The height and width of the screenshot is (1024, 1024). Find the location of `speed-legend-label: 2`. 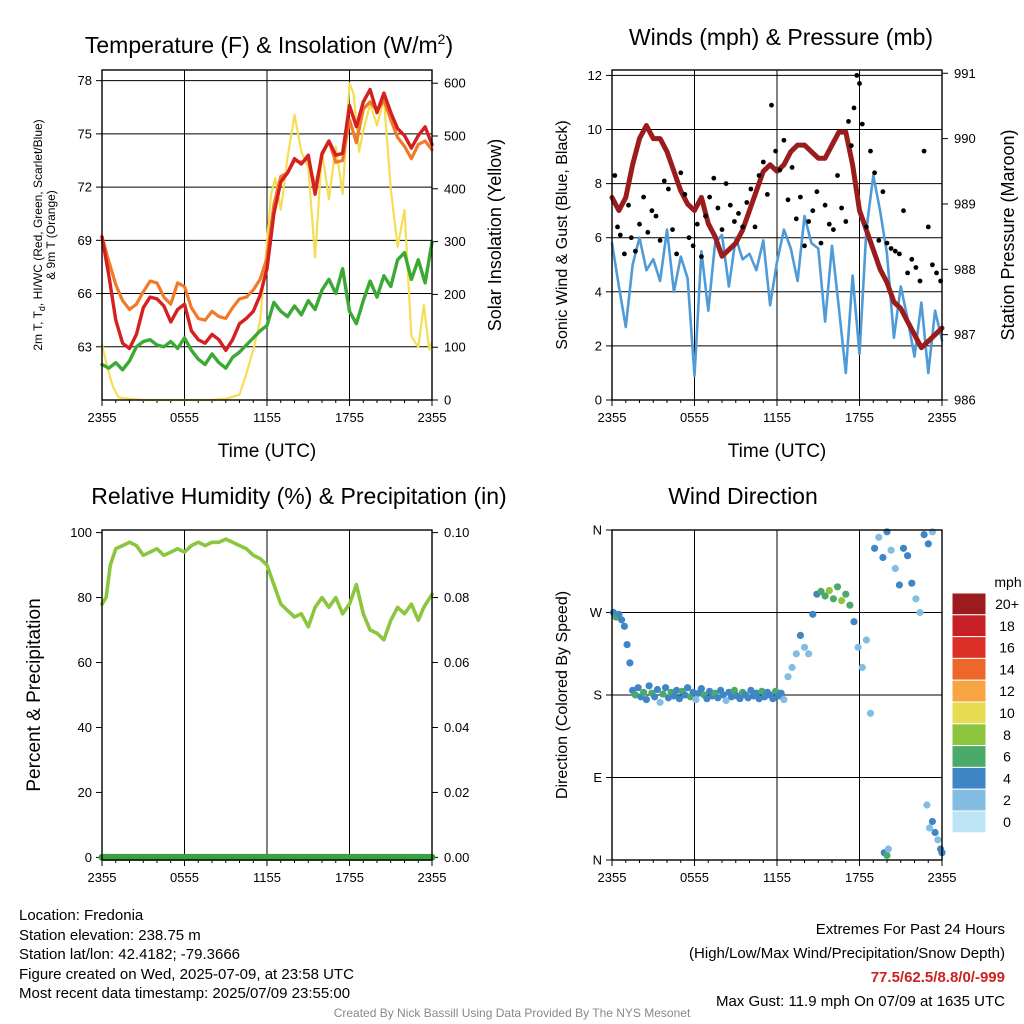

speed-legend-label: 2 is located at coordinates (1007, 800).